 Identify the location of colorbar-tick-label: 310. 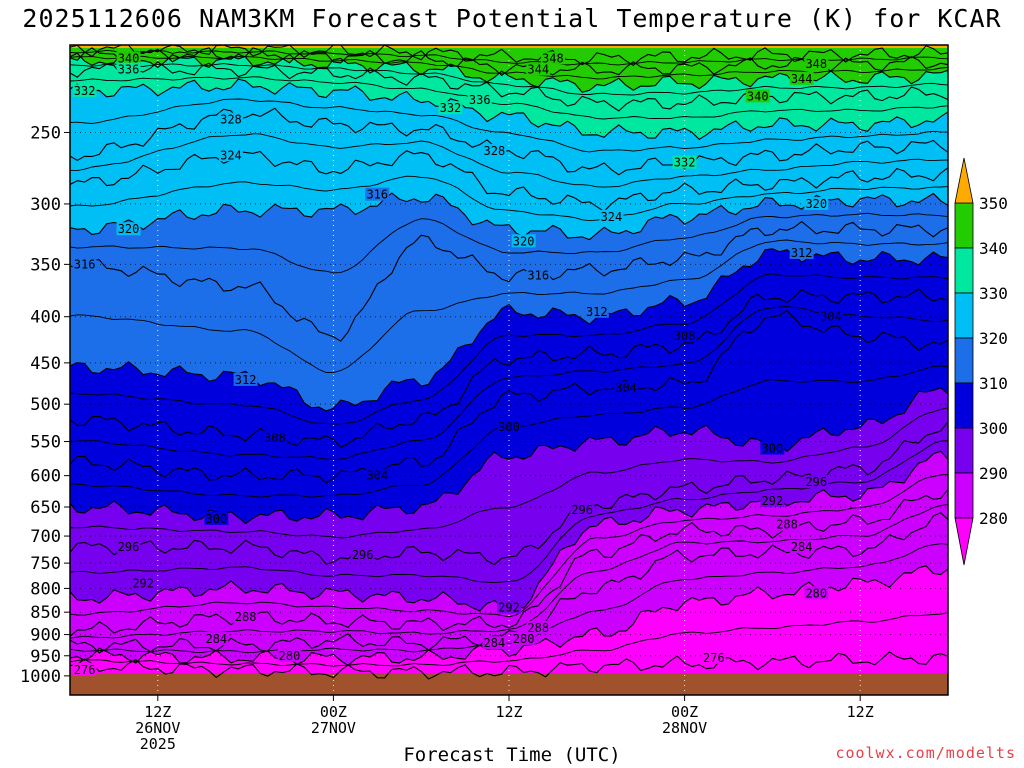
(993, 383).